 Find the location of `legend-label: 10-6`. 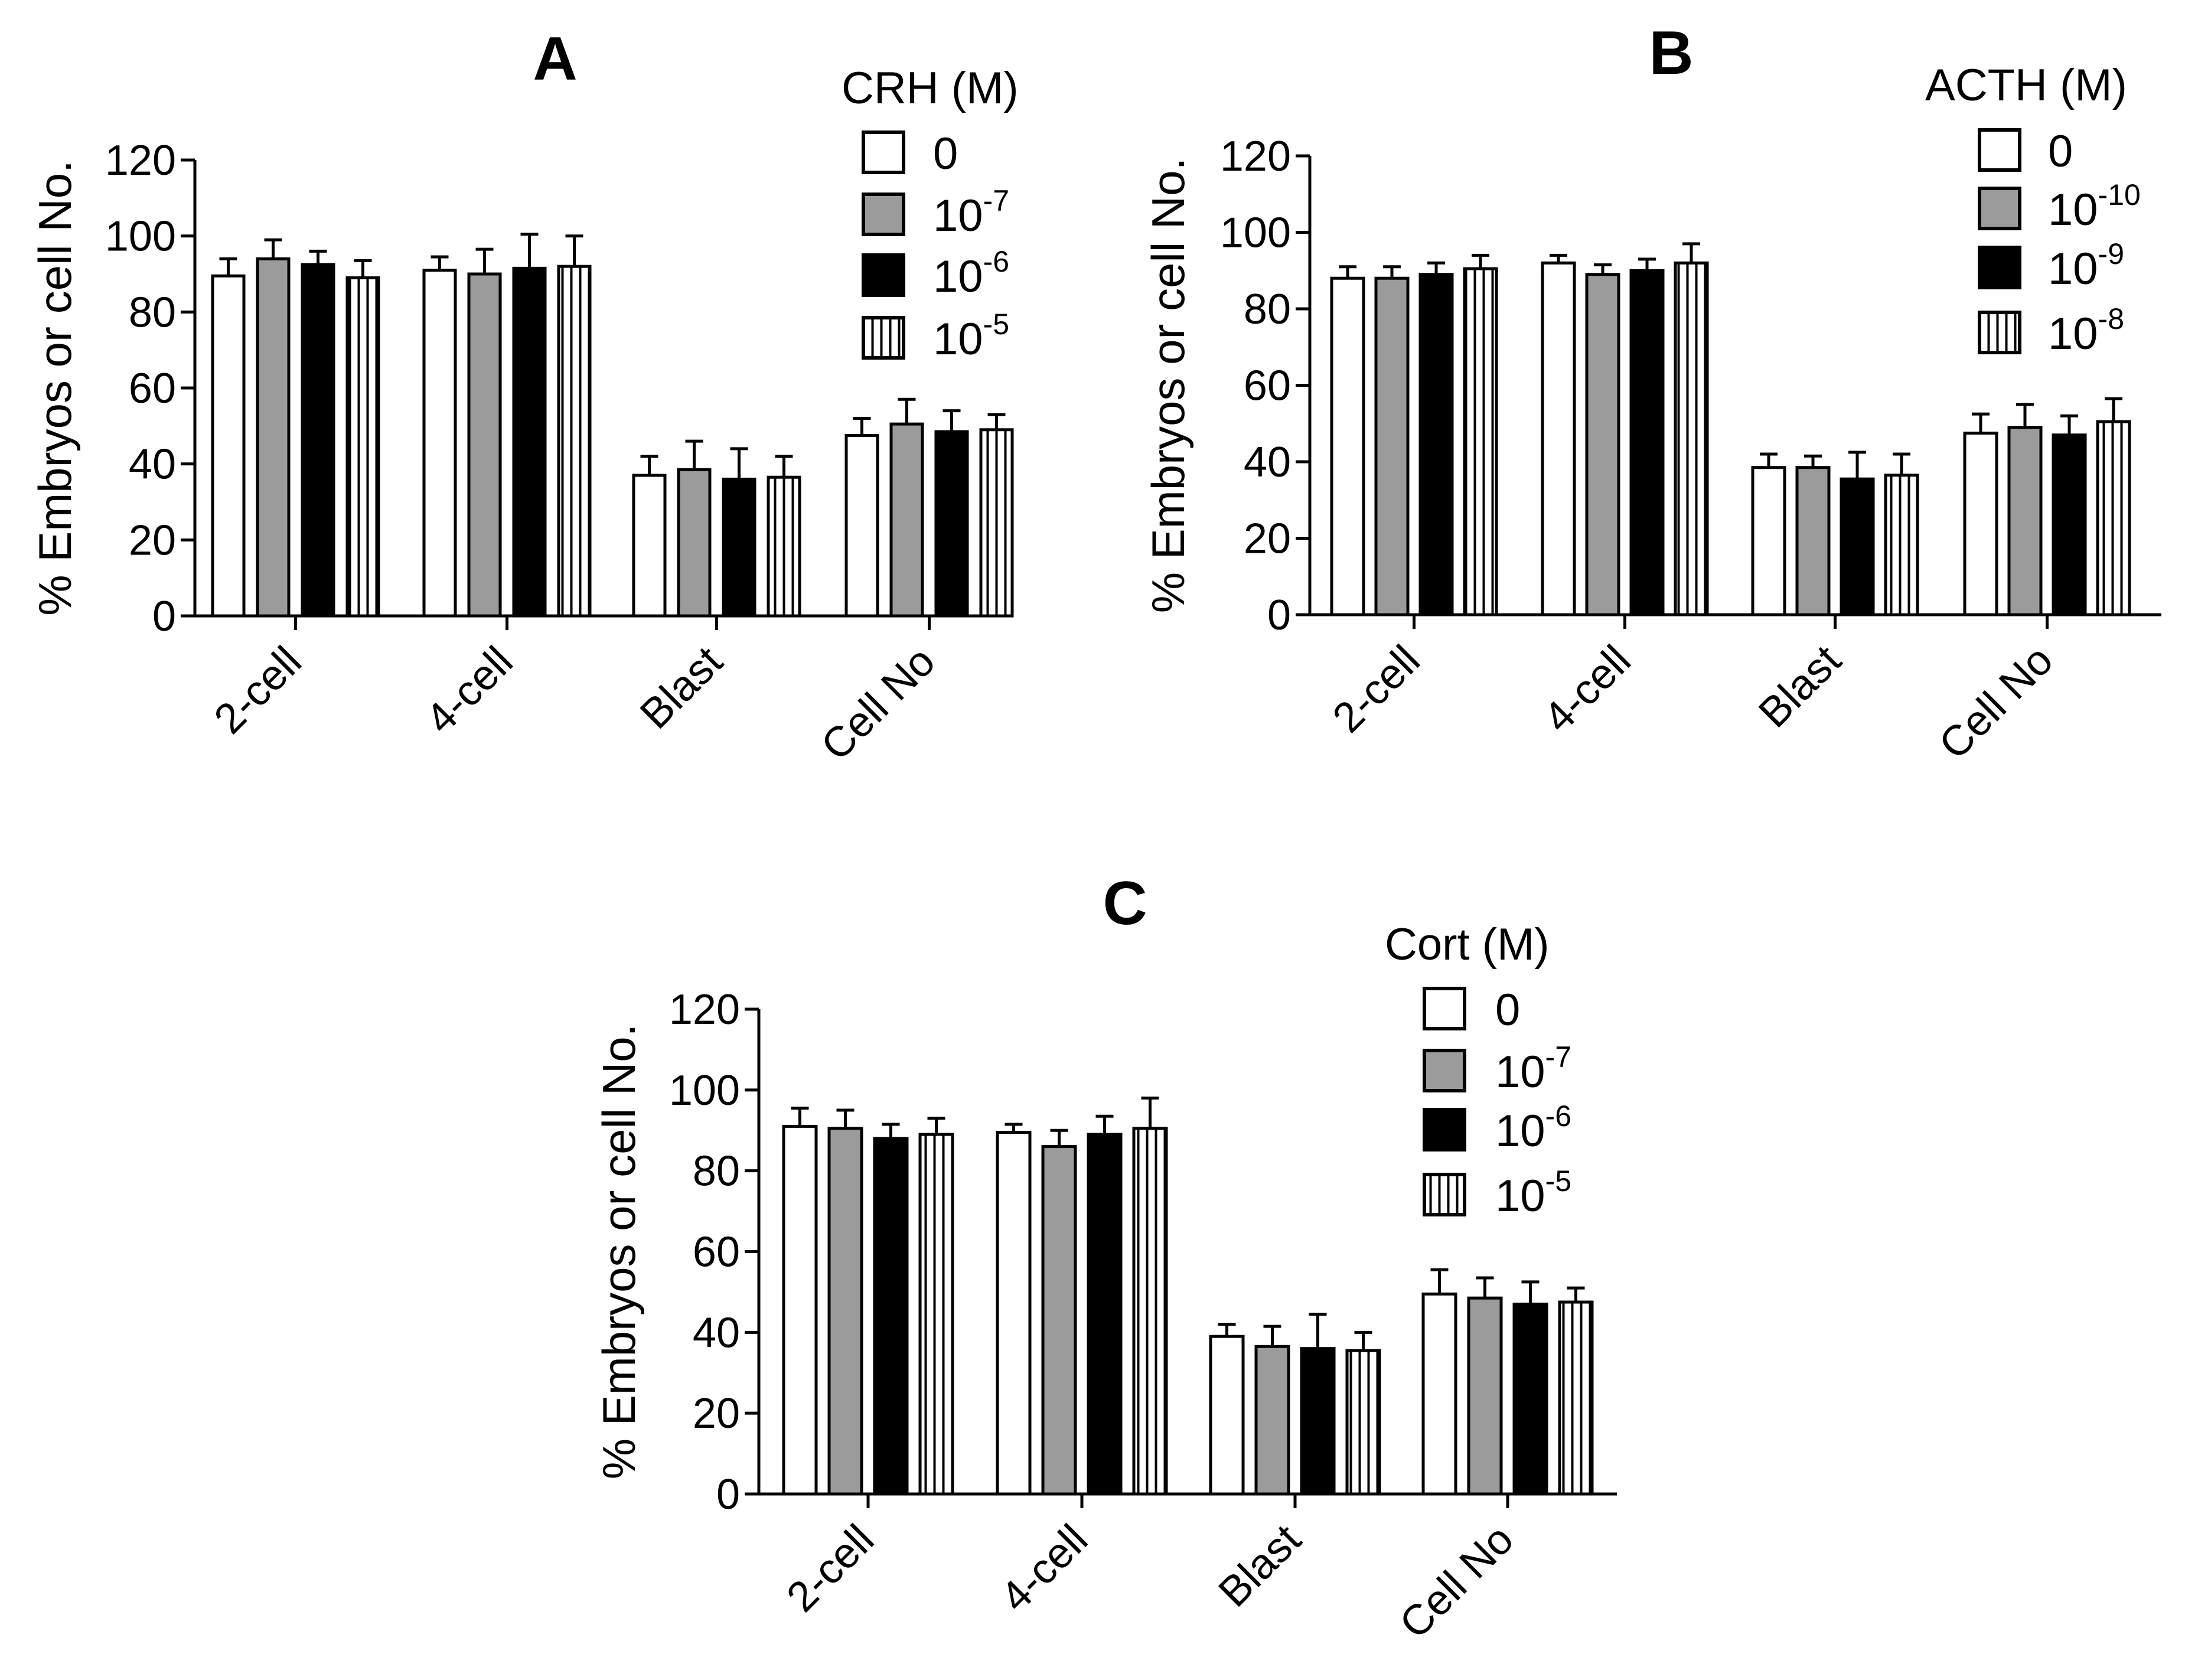

legend-label: 10-6 is located at coordinates (971, 273).